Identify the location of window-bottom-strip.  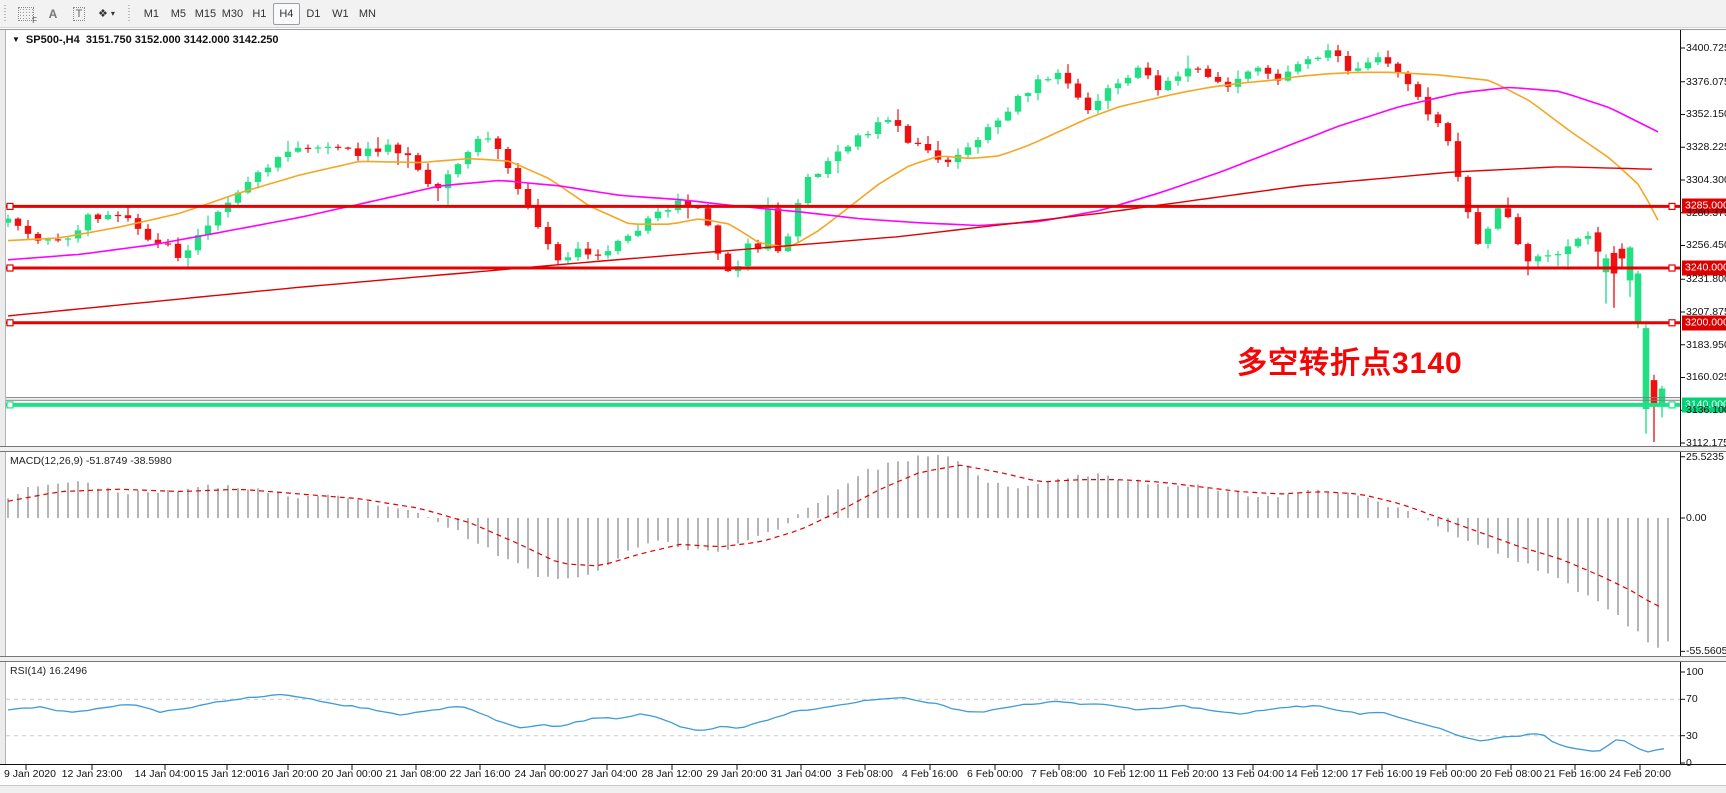
(863, 789).